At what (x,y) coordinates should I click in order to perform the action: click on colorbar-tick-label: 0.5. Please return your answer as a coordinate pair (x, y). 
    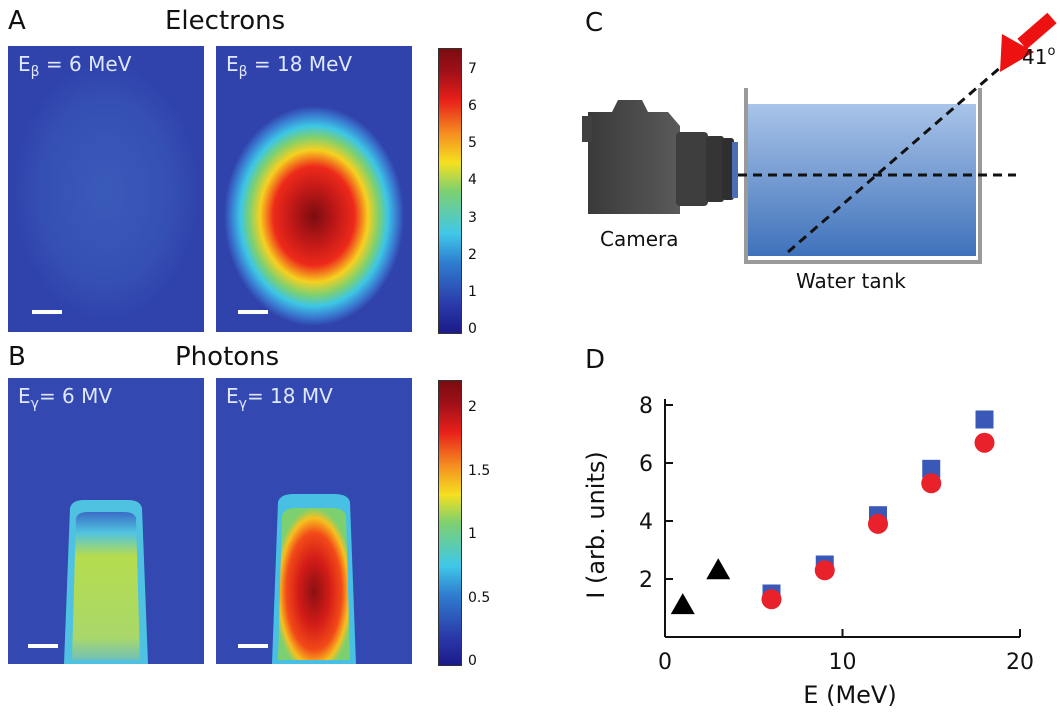
    Looking at the image, I should click on (479, 597).